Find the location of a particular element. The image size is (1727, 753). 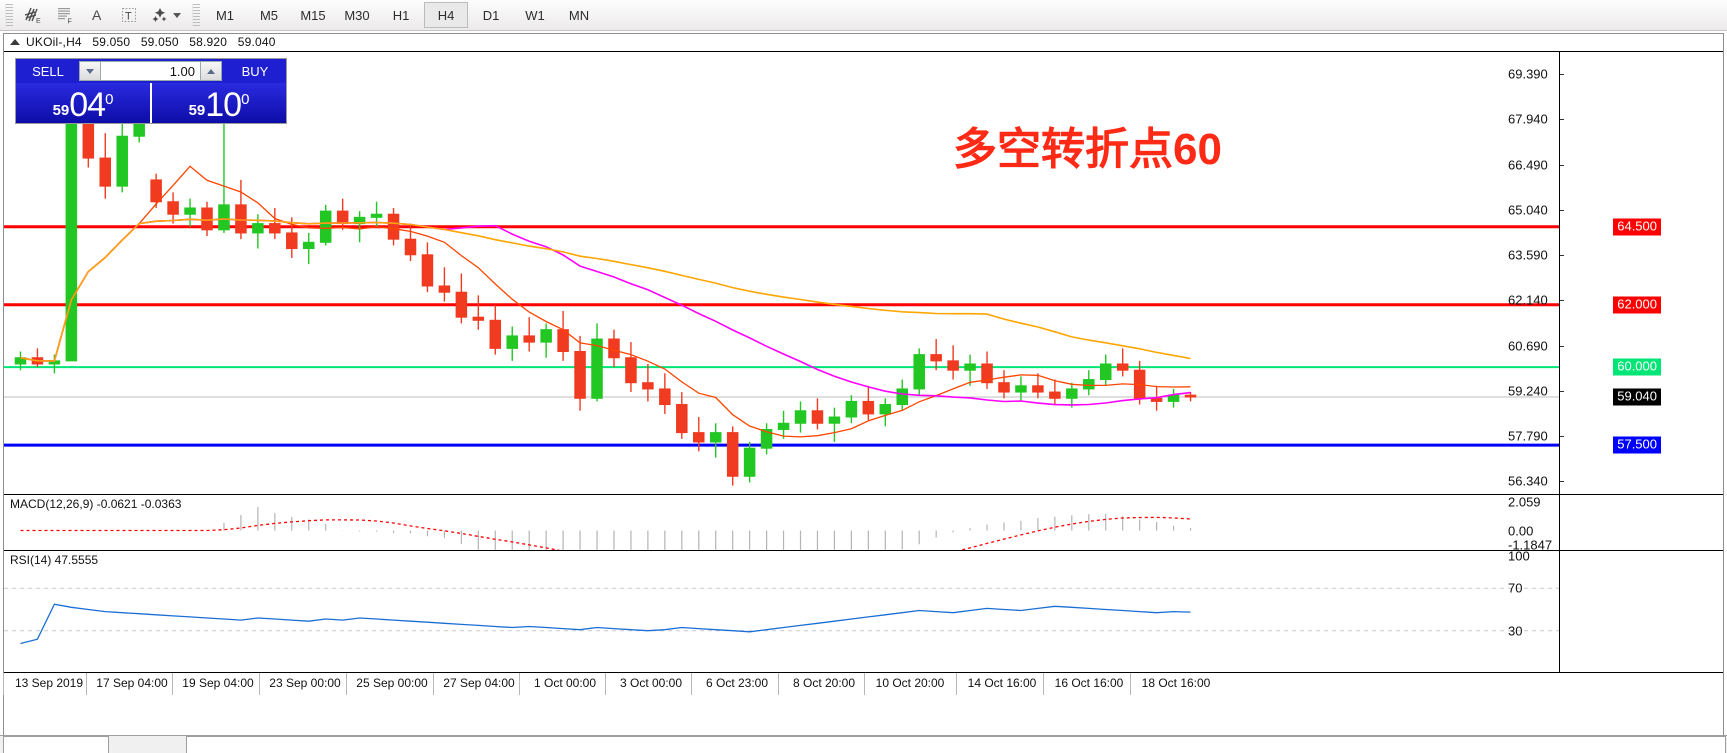

chart-annotation-text: 多空转折点60 is located at coordinates (1087, 149).